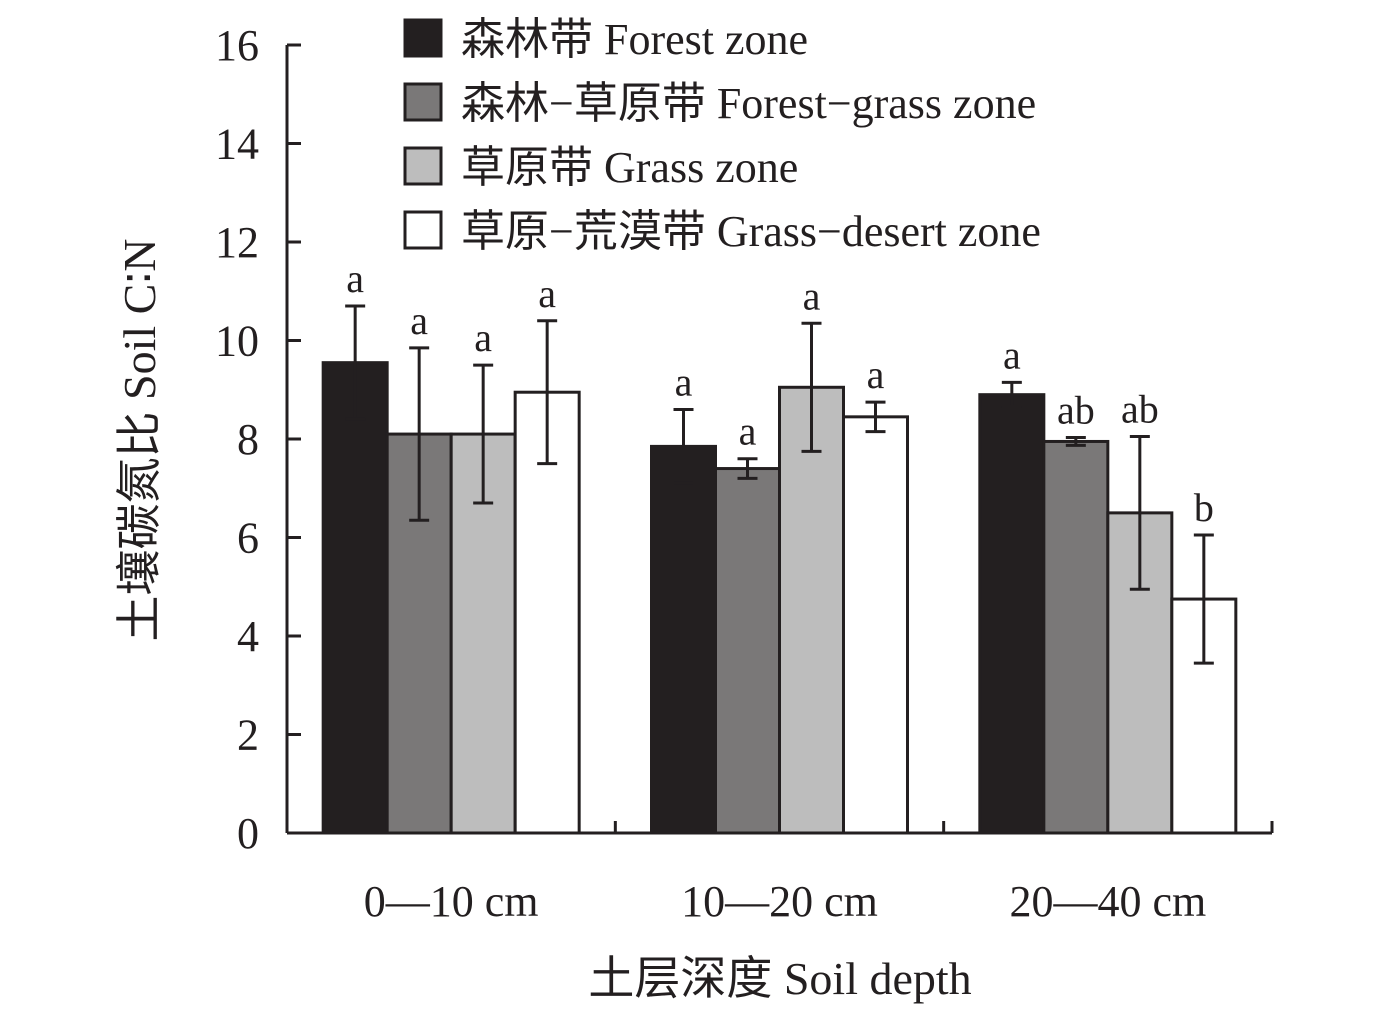 This screenshot has width=1378, height=1020. What do you see at coordinates (629, 167) in the screenshot?
I see `legend-label: 草原带 Grass zone` at bounding box center [629, 167].